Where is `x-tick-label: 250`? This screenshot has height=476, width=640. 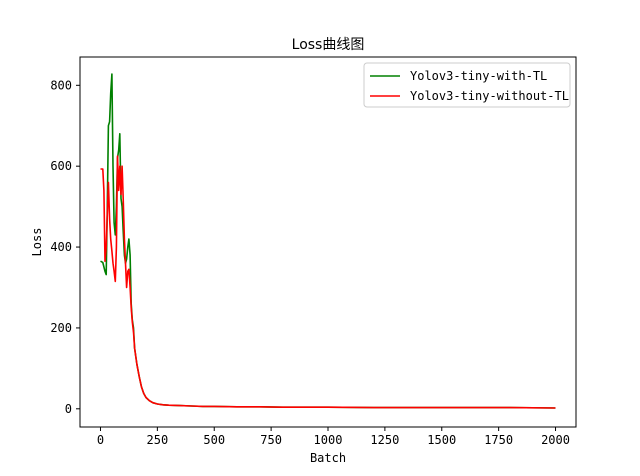 x-tick-label: 250 is located at coordinates (158, 440).